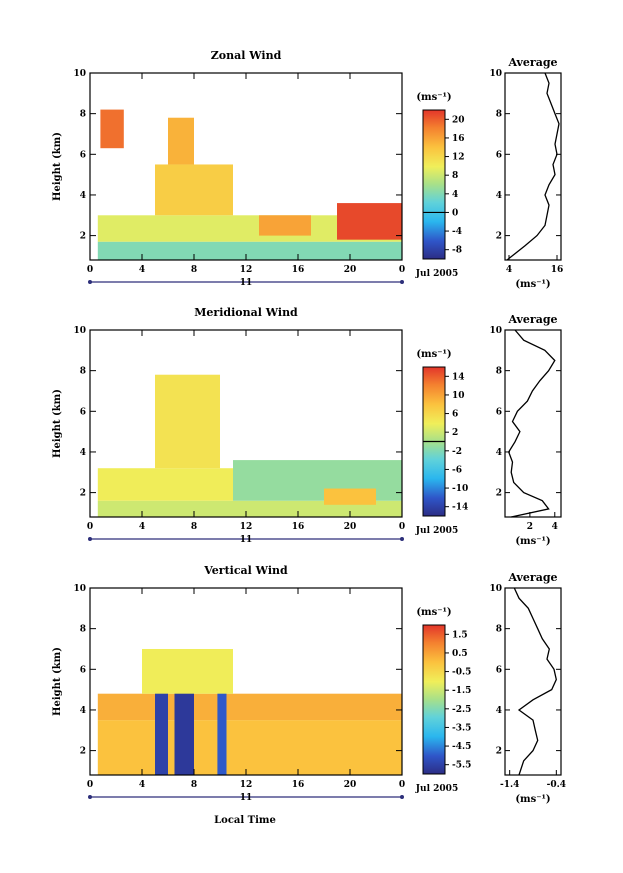 Image resolution: width=623 pixels, height=873 pixels. I want to click on colorbar-tick-label: -4.5, so click(461, 747).